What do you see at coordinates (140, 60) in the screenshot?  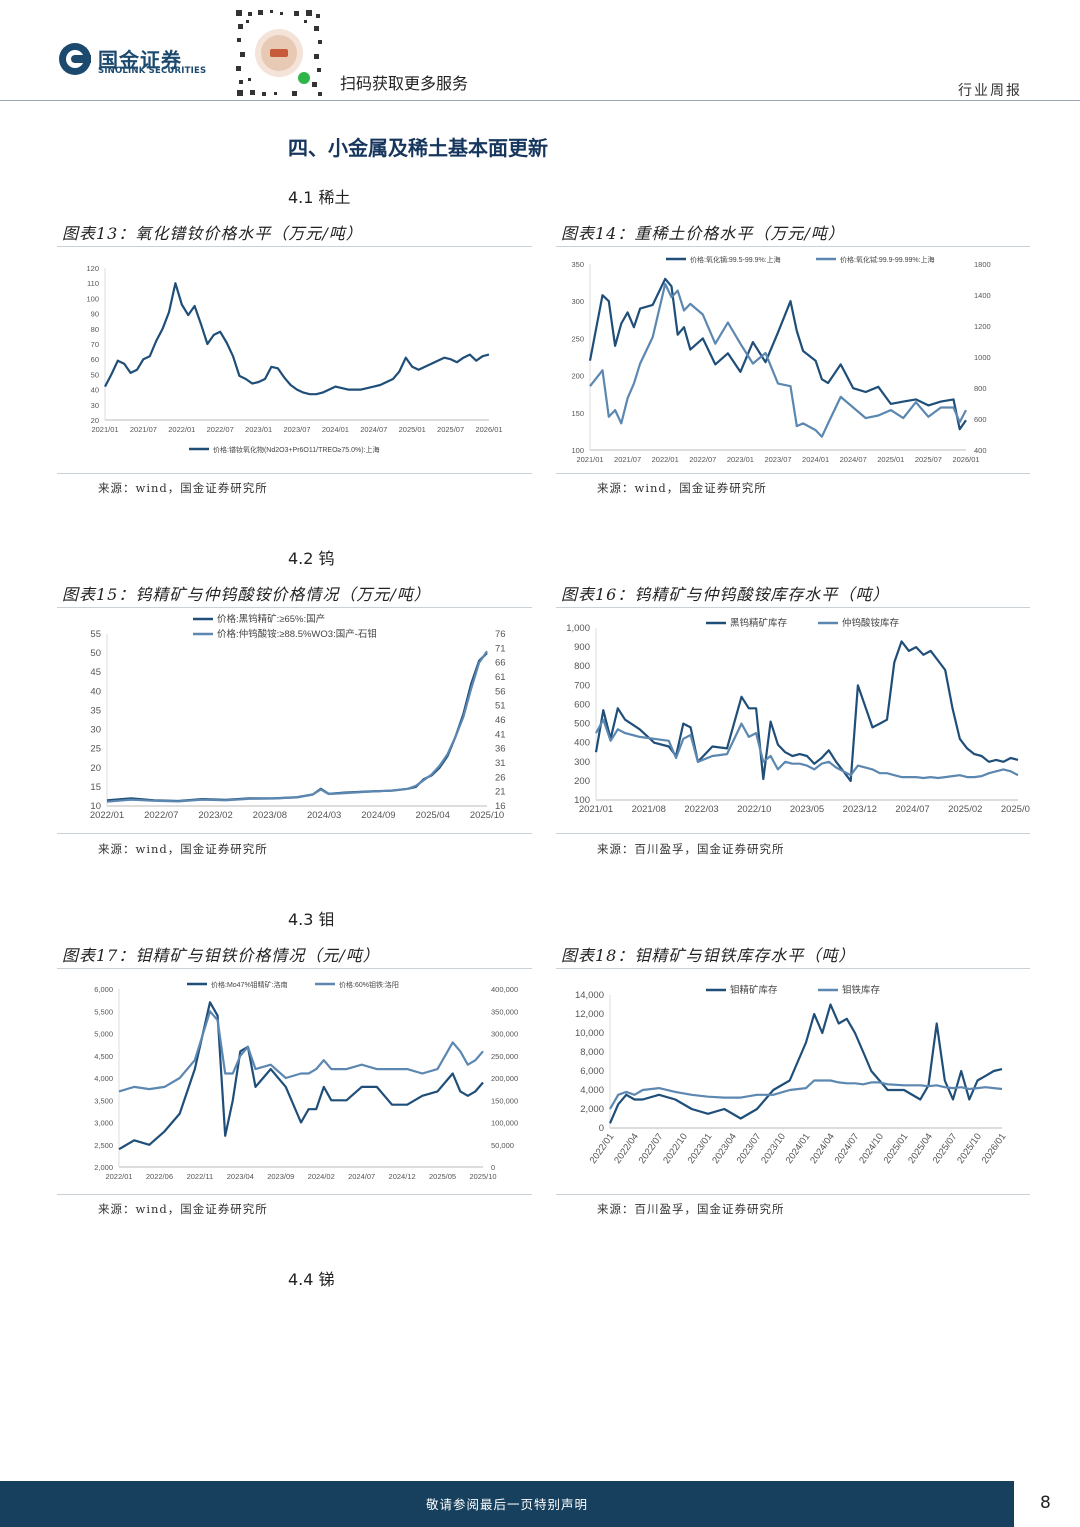 I see `brand-name-cn: 国金证券` at bounding box center [140, 60].